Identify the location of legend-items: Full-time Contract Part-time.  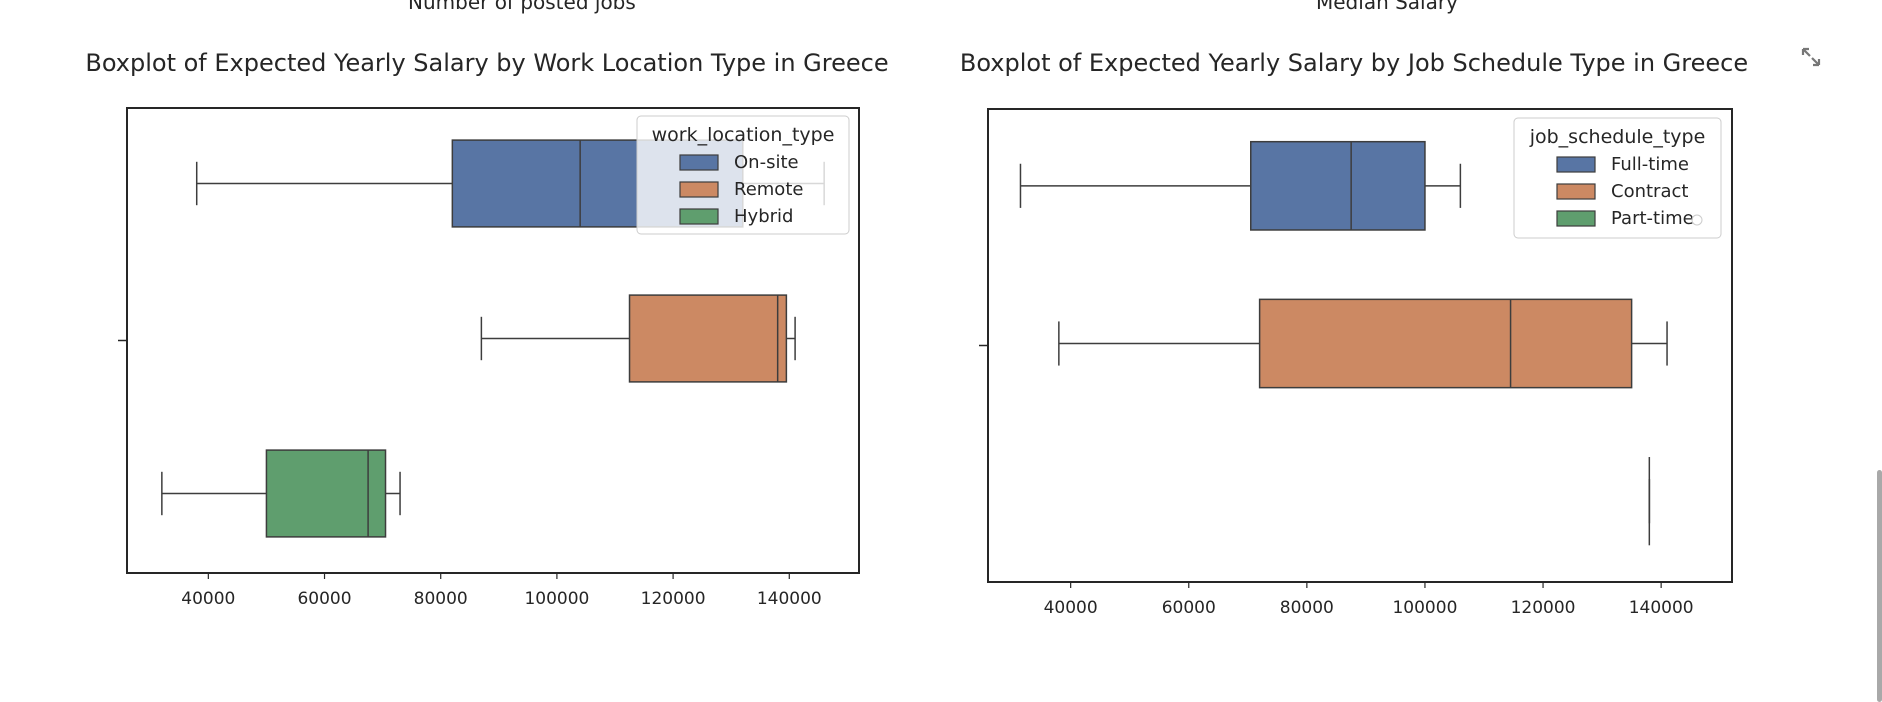
(1625, 191).